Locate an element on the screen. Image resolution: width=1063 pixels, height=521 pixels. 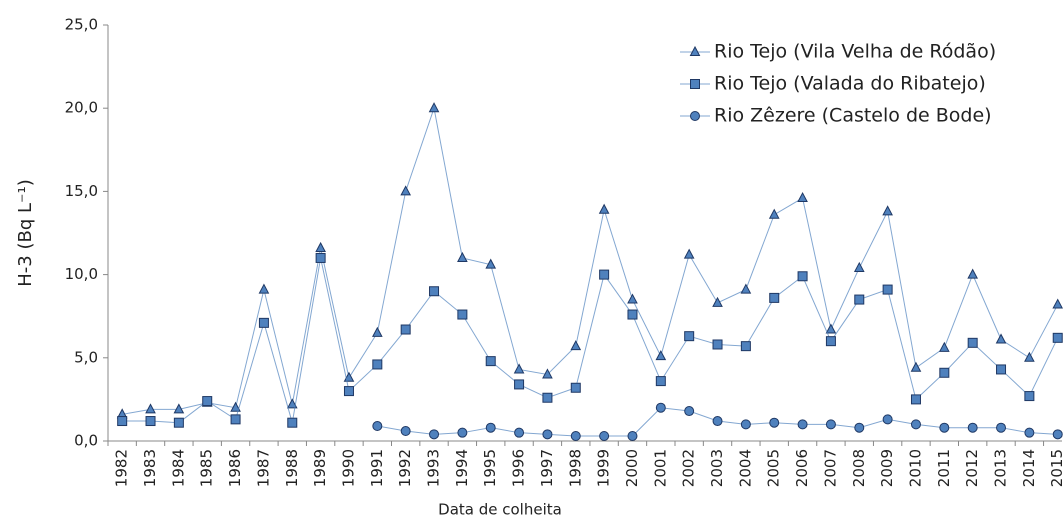
y-tick-label: 15,0 is located at coordinates (81, 191).